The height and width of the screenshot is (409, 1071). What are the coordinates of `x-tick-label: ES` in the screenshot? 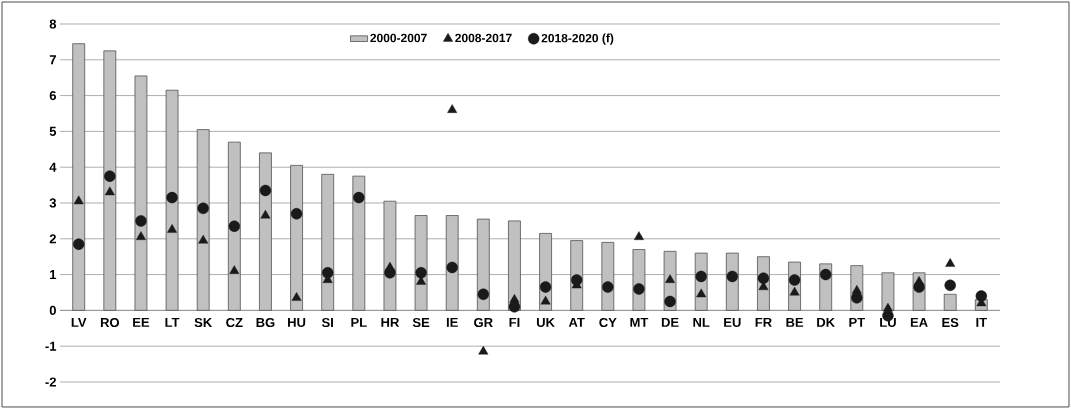 It's located at (950, 322).